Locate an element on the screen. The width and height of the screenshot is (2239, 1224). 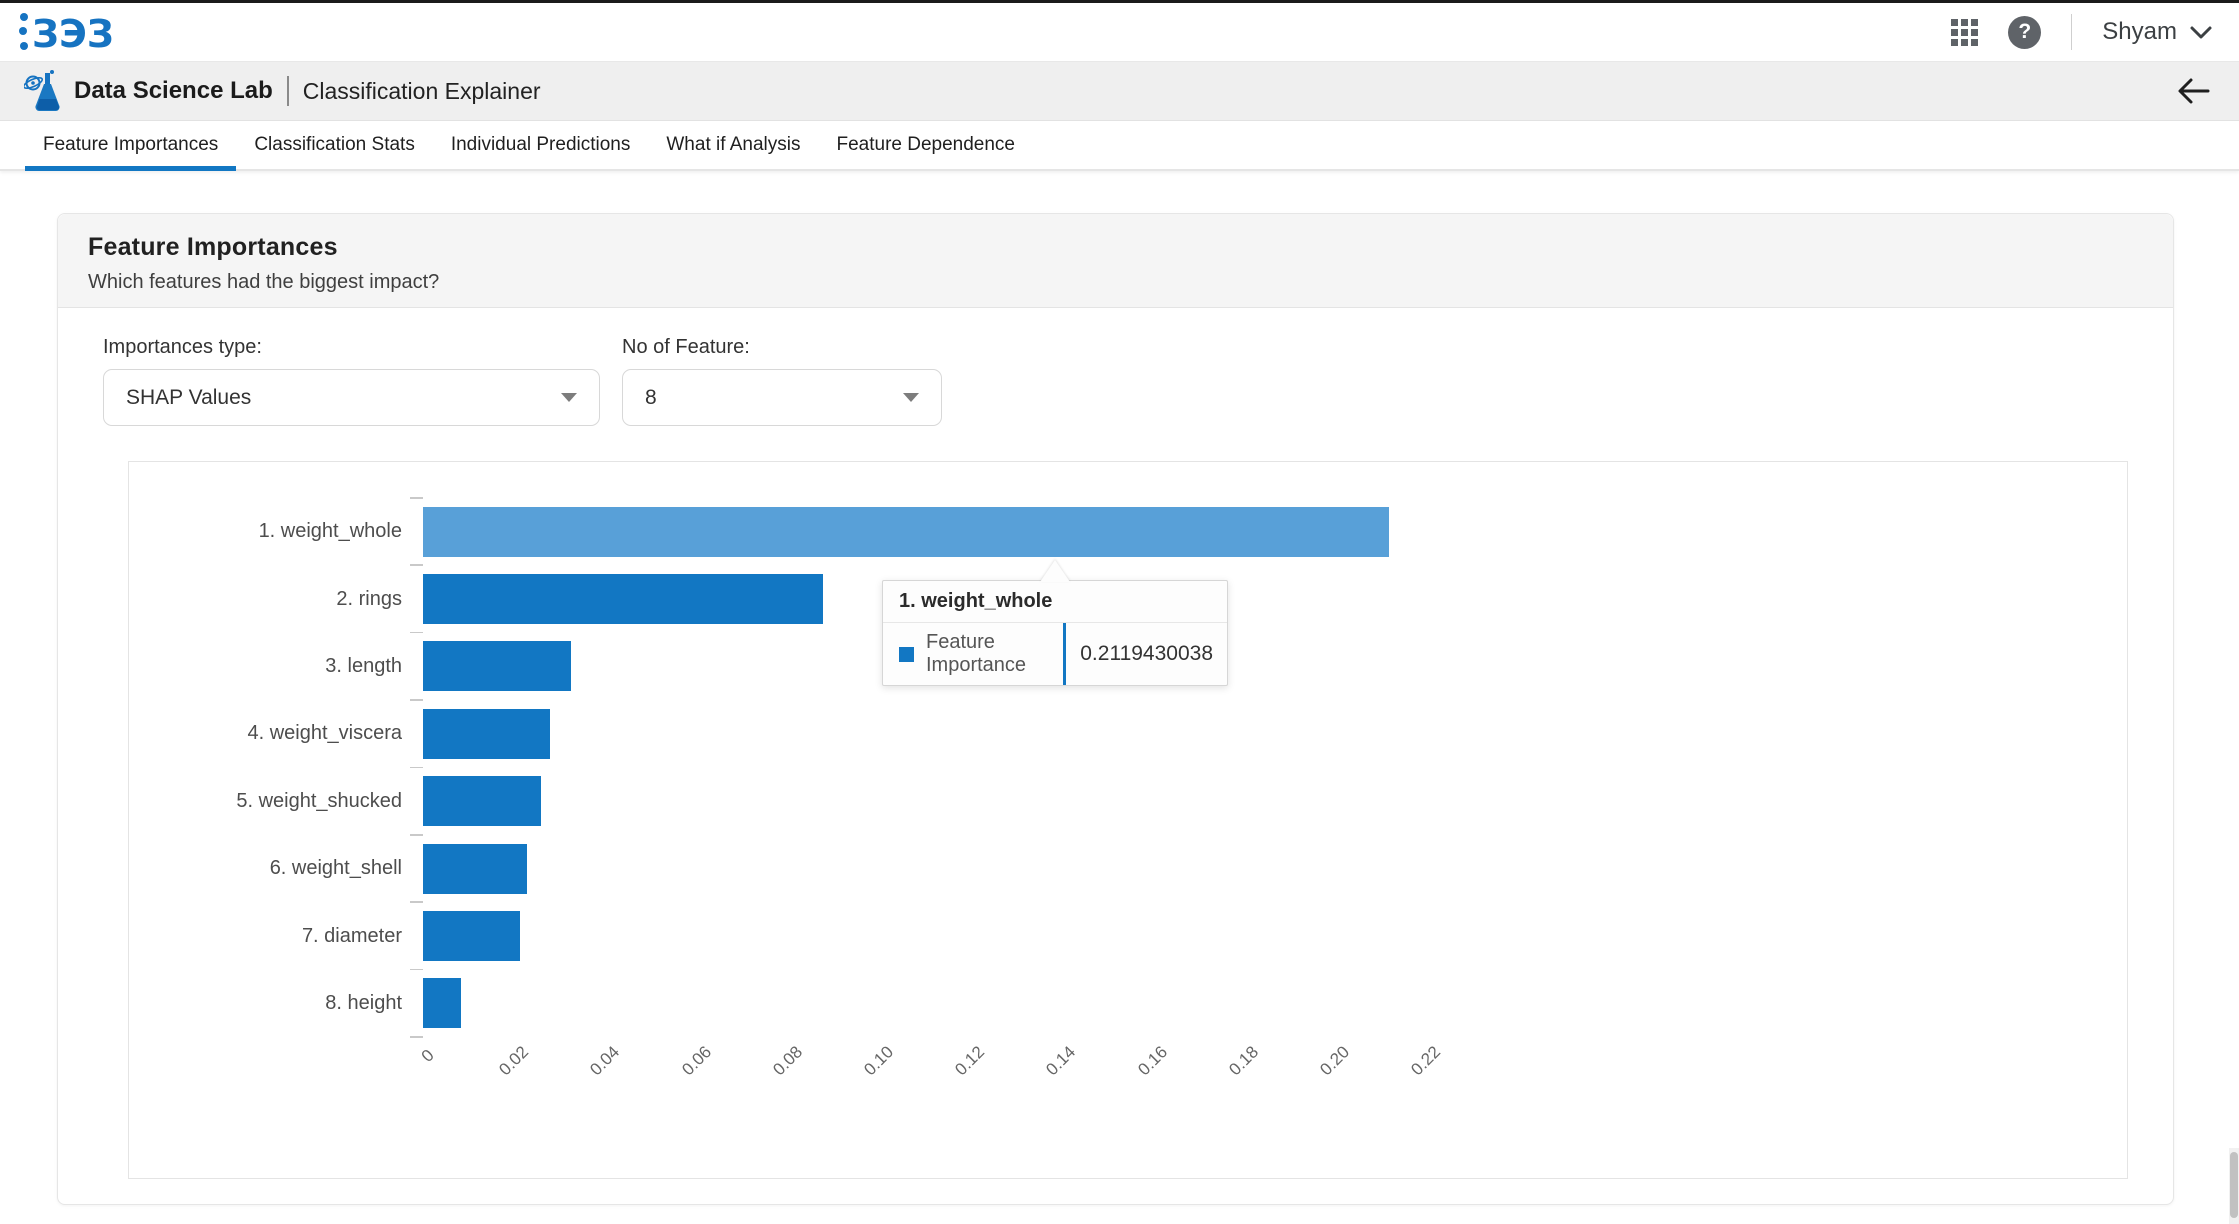
user-name: Shyam is located at coordinates (2139, 31).